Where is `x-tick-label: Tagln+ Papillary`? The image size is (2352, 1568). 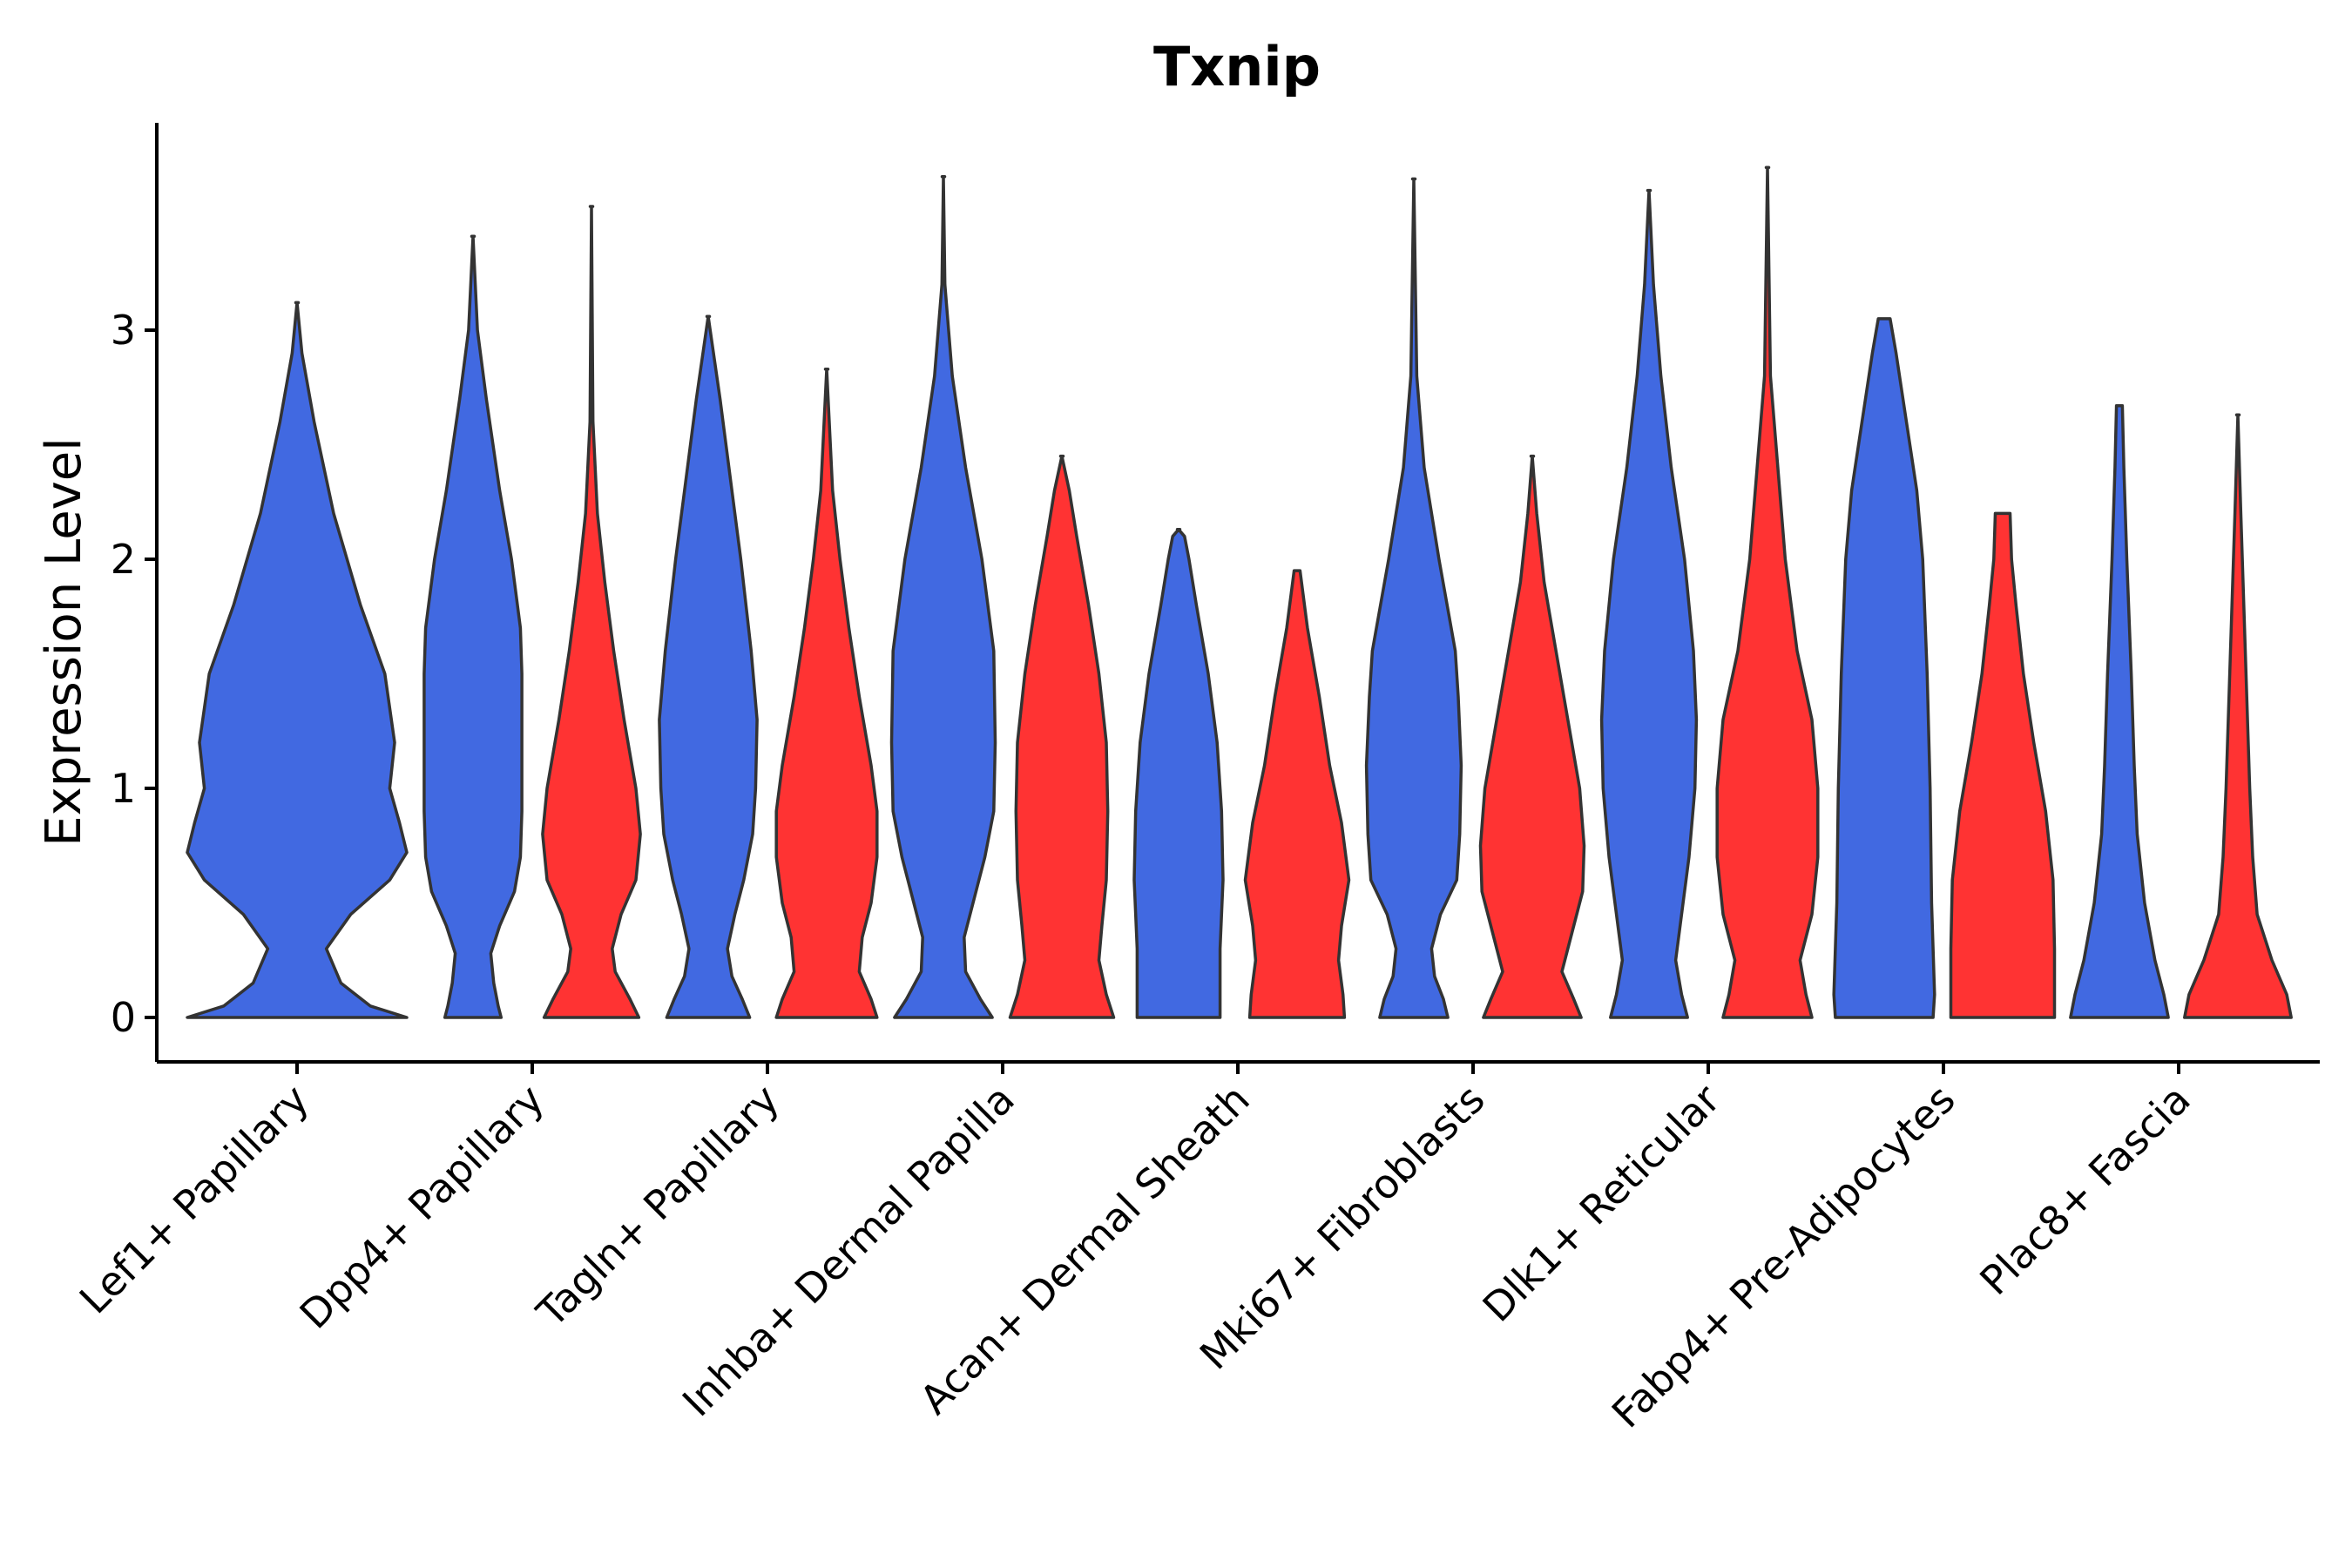
x-tick-label: Tagln+ Papillary is located at coordinates (657, 1206).